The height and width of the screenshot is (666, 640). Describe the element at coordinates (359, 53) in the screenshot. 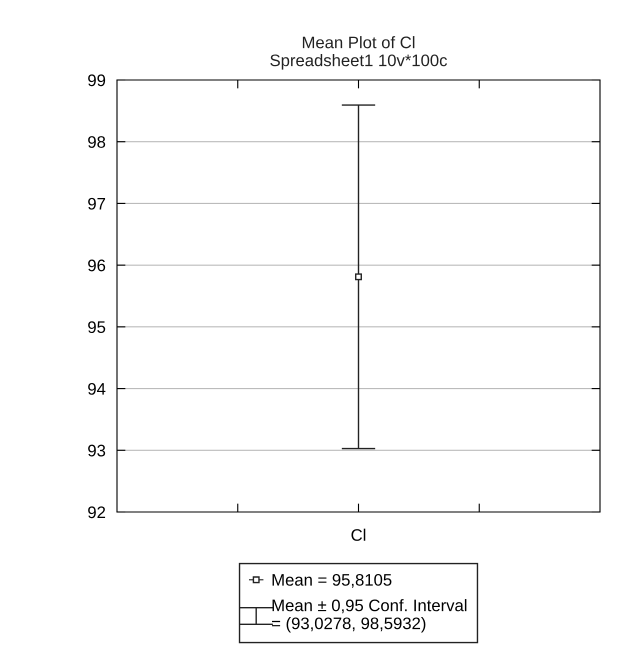

I see `chart-title: Mean Plot of Cl Spreadsheet1 10v*100c` at that location.